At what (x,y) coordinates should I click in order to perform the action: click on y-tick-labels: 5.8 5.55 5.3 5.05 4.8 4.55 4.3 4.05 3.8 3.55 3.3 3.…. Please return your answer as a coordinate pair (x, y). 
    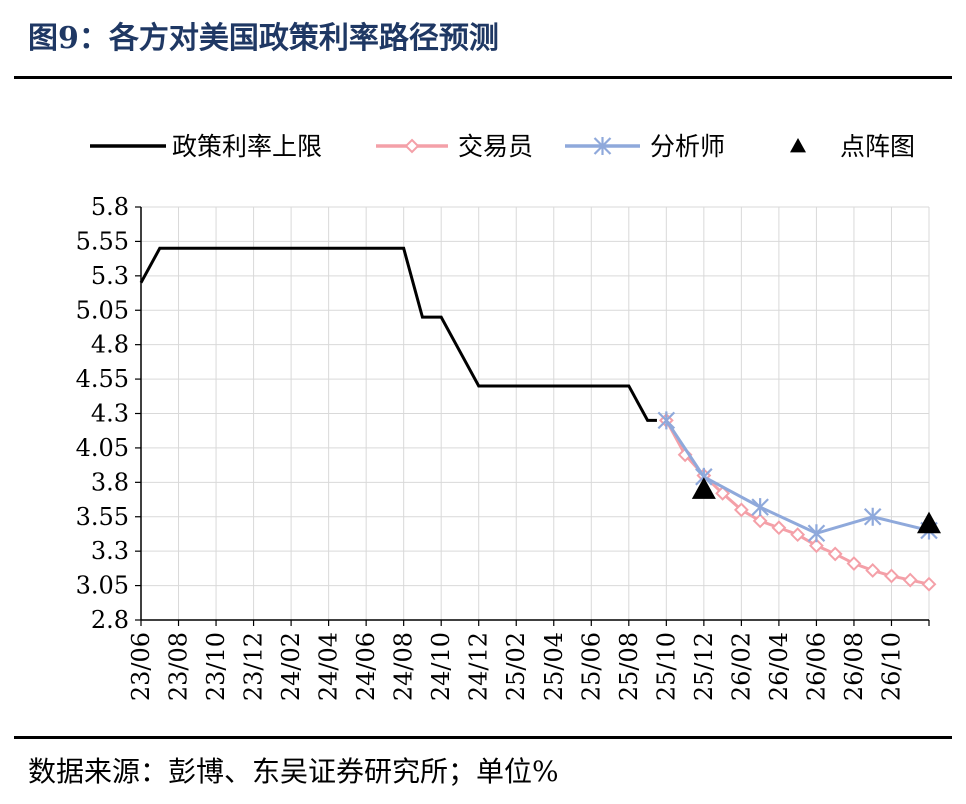
    Looking at the image, I should click on (102, 413).